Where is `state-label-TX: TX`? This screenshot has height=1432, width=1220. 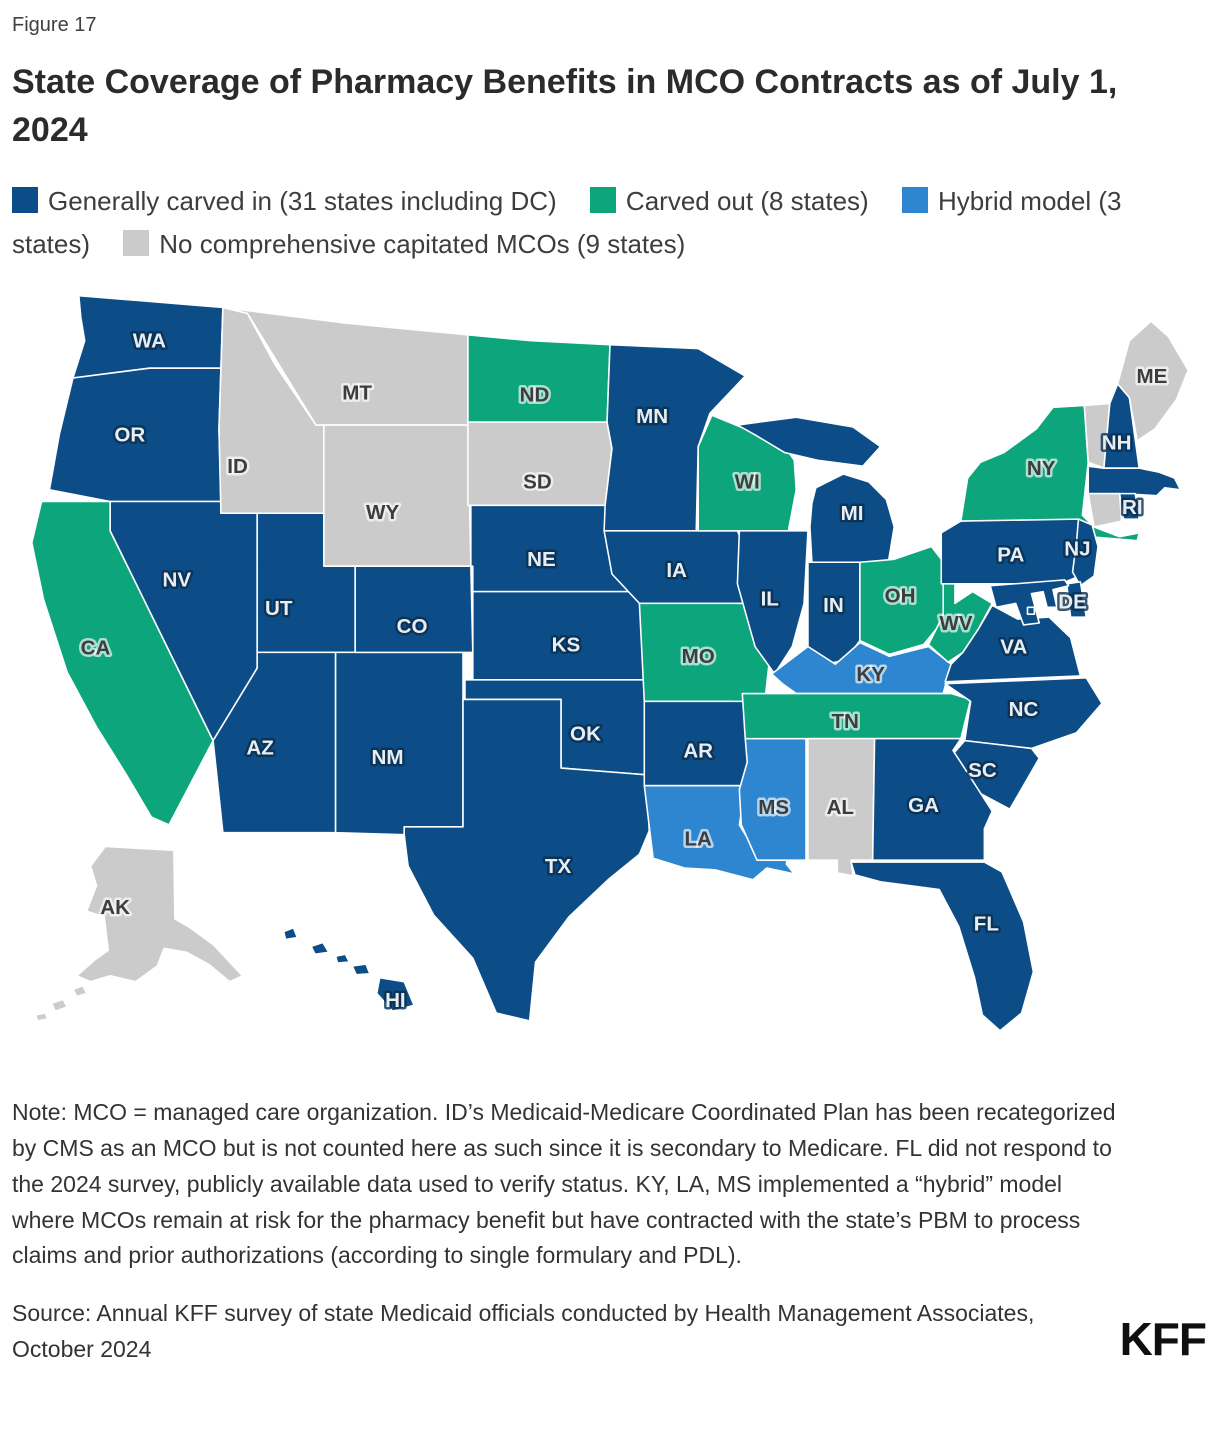 state-label-TX: TX is located at coordinates (558, 866).